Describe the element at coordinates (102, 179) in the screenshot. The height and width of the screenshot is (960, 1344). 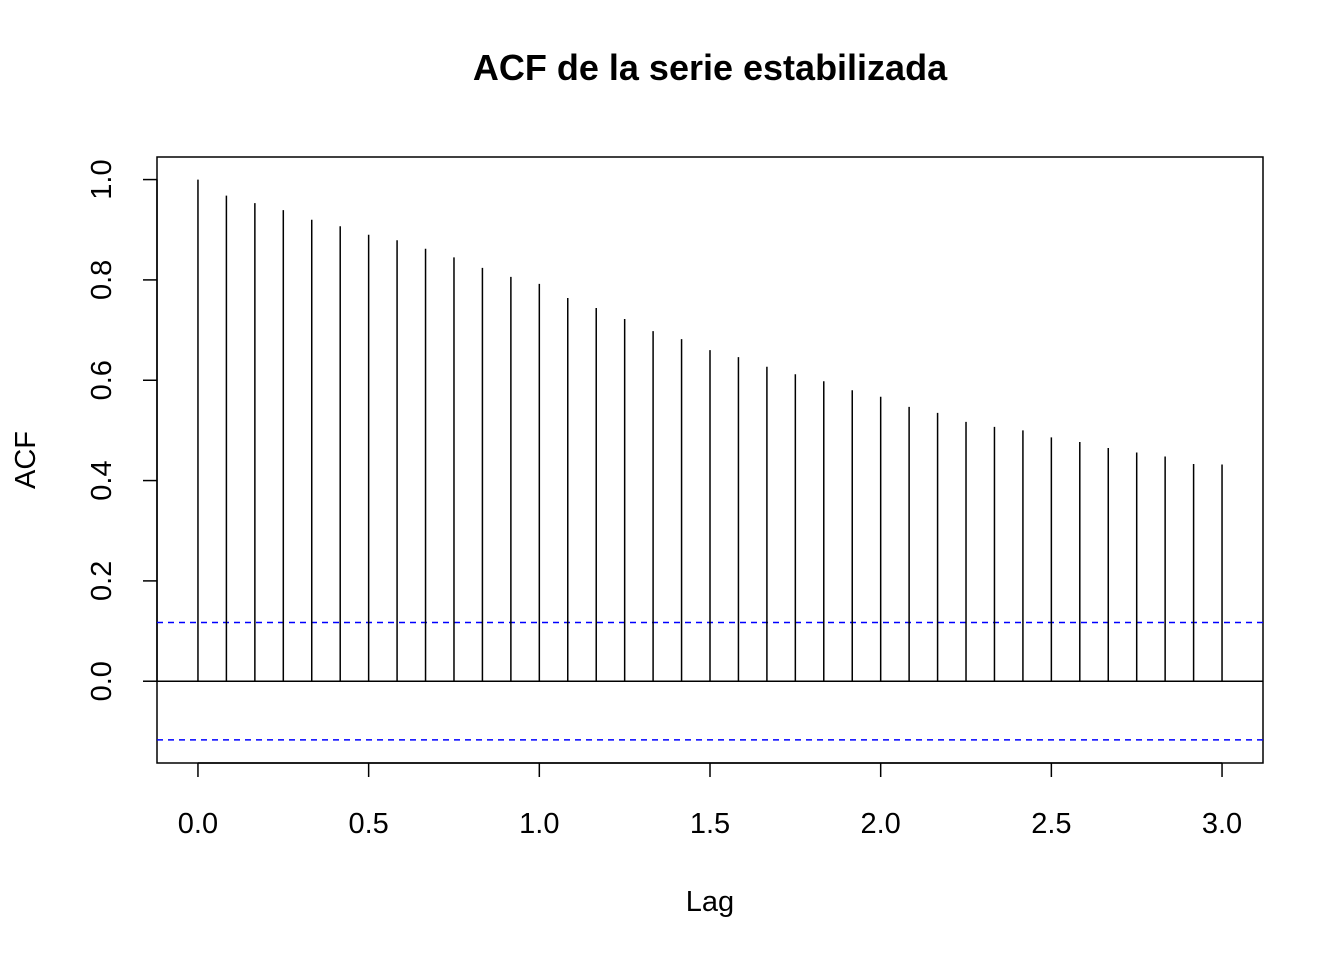
I see `y-tick-label: 1.0` at that location.